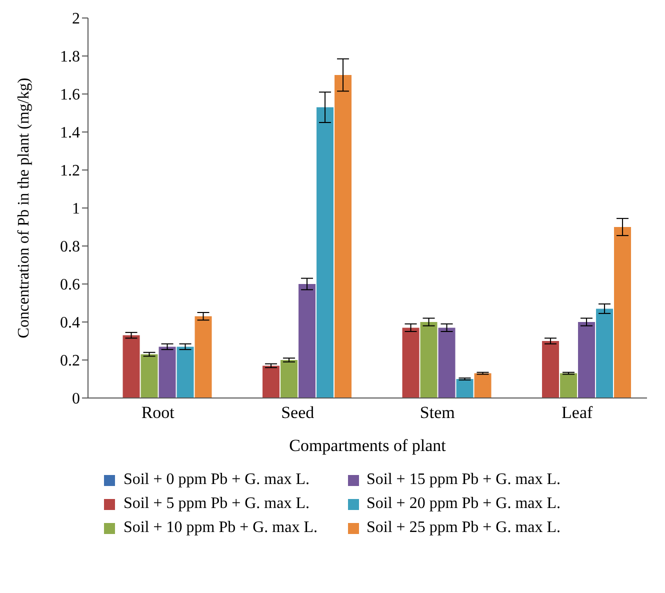 Image resolution: width=665 pixels, height=593 pixels. Describe the element at coordinates (437, 412) in the screenshot. I see `x-tick-label: Stem` at that location.